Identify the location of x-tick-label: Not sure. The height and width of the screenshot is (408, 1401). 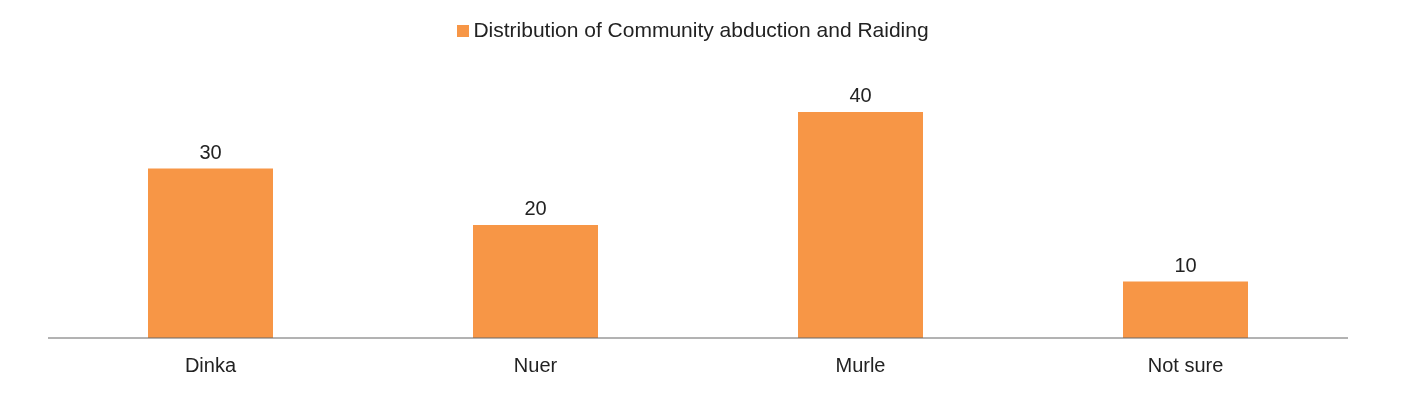
(1185, 365).